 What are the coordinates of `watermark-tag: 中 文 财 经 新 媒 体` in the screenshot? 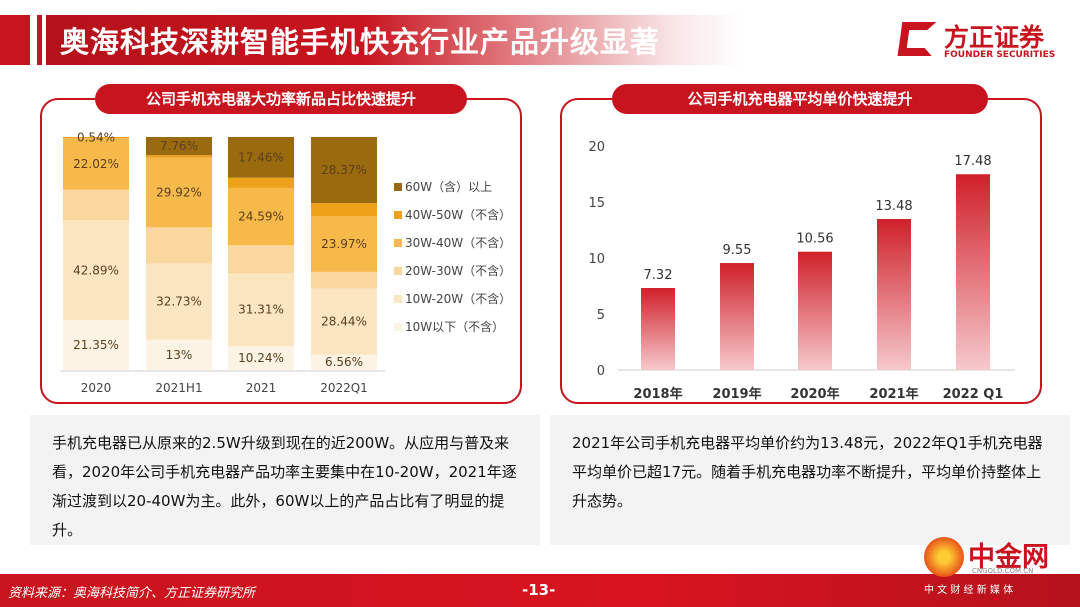 It's located at (969, 590).